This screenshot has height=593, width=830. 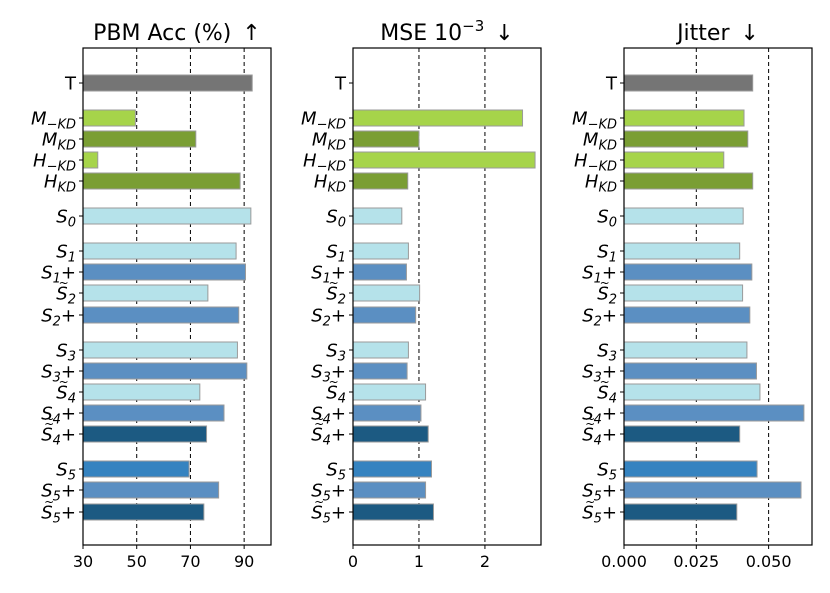 I want to click on ytick-label-S_1: S1, so click(x=66, y=254).